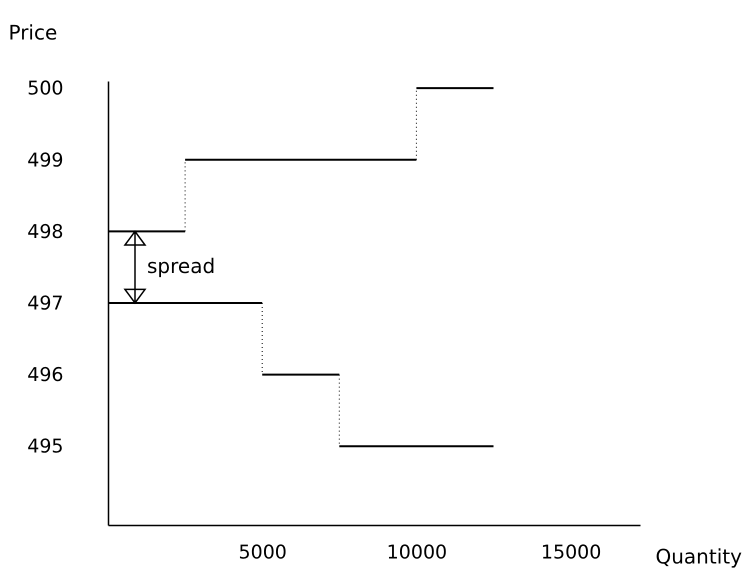 The width and height of the screenshot is (753, 579). What do you see at coordinates (45, 231) in the screenshot?
I see `y-tick-label: 498` at bounding box center [45, 231].